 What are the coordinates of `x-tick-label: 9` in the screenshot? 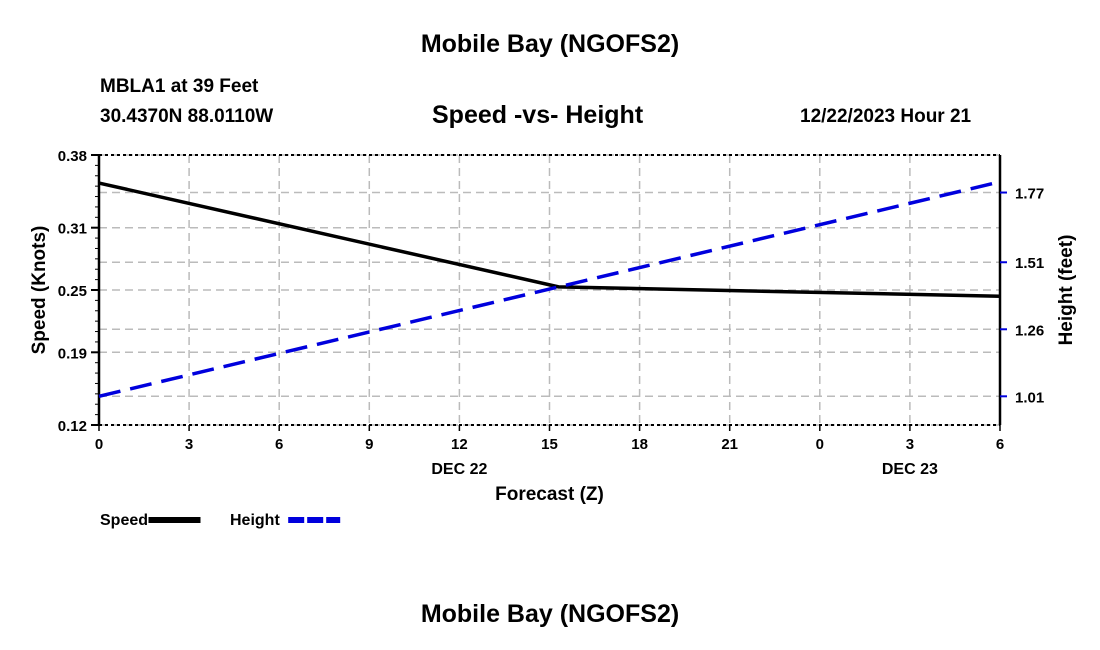 It's located at (369, 444).